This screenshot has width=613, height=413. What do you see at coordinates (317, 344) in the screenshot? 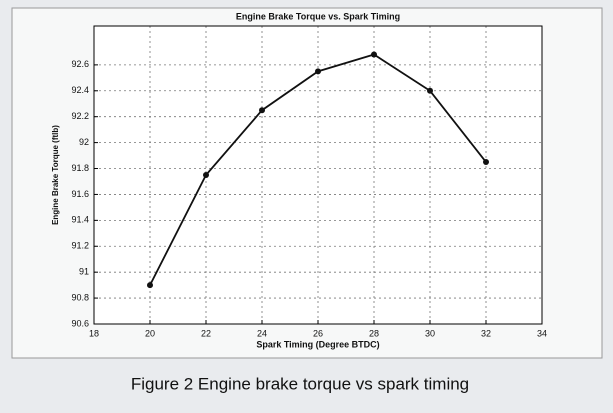
I see `x-axis-label: Spark Timing (Degree BTDC)` at bounding box center [317, 344].